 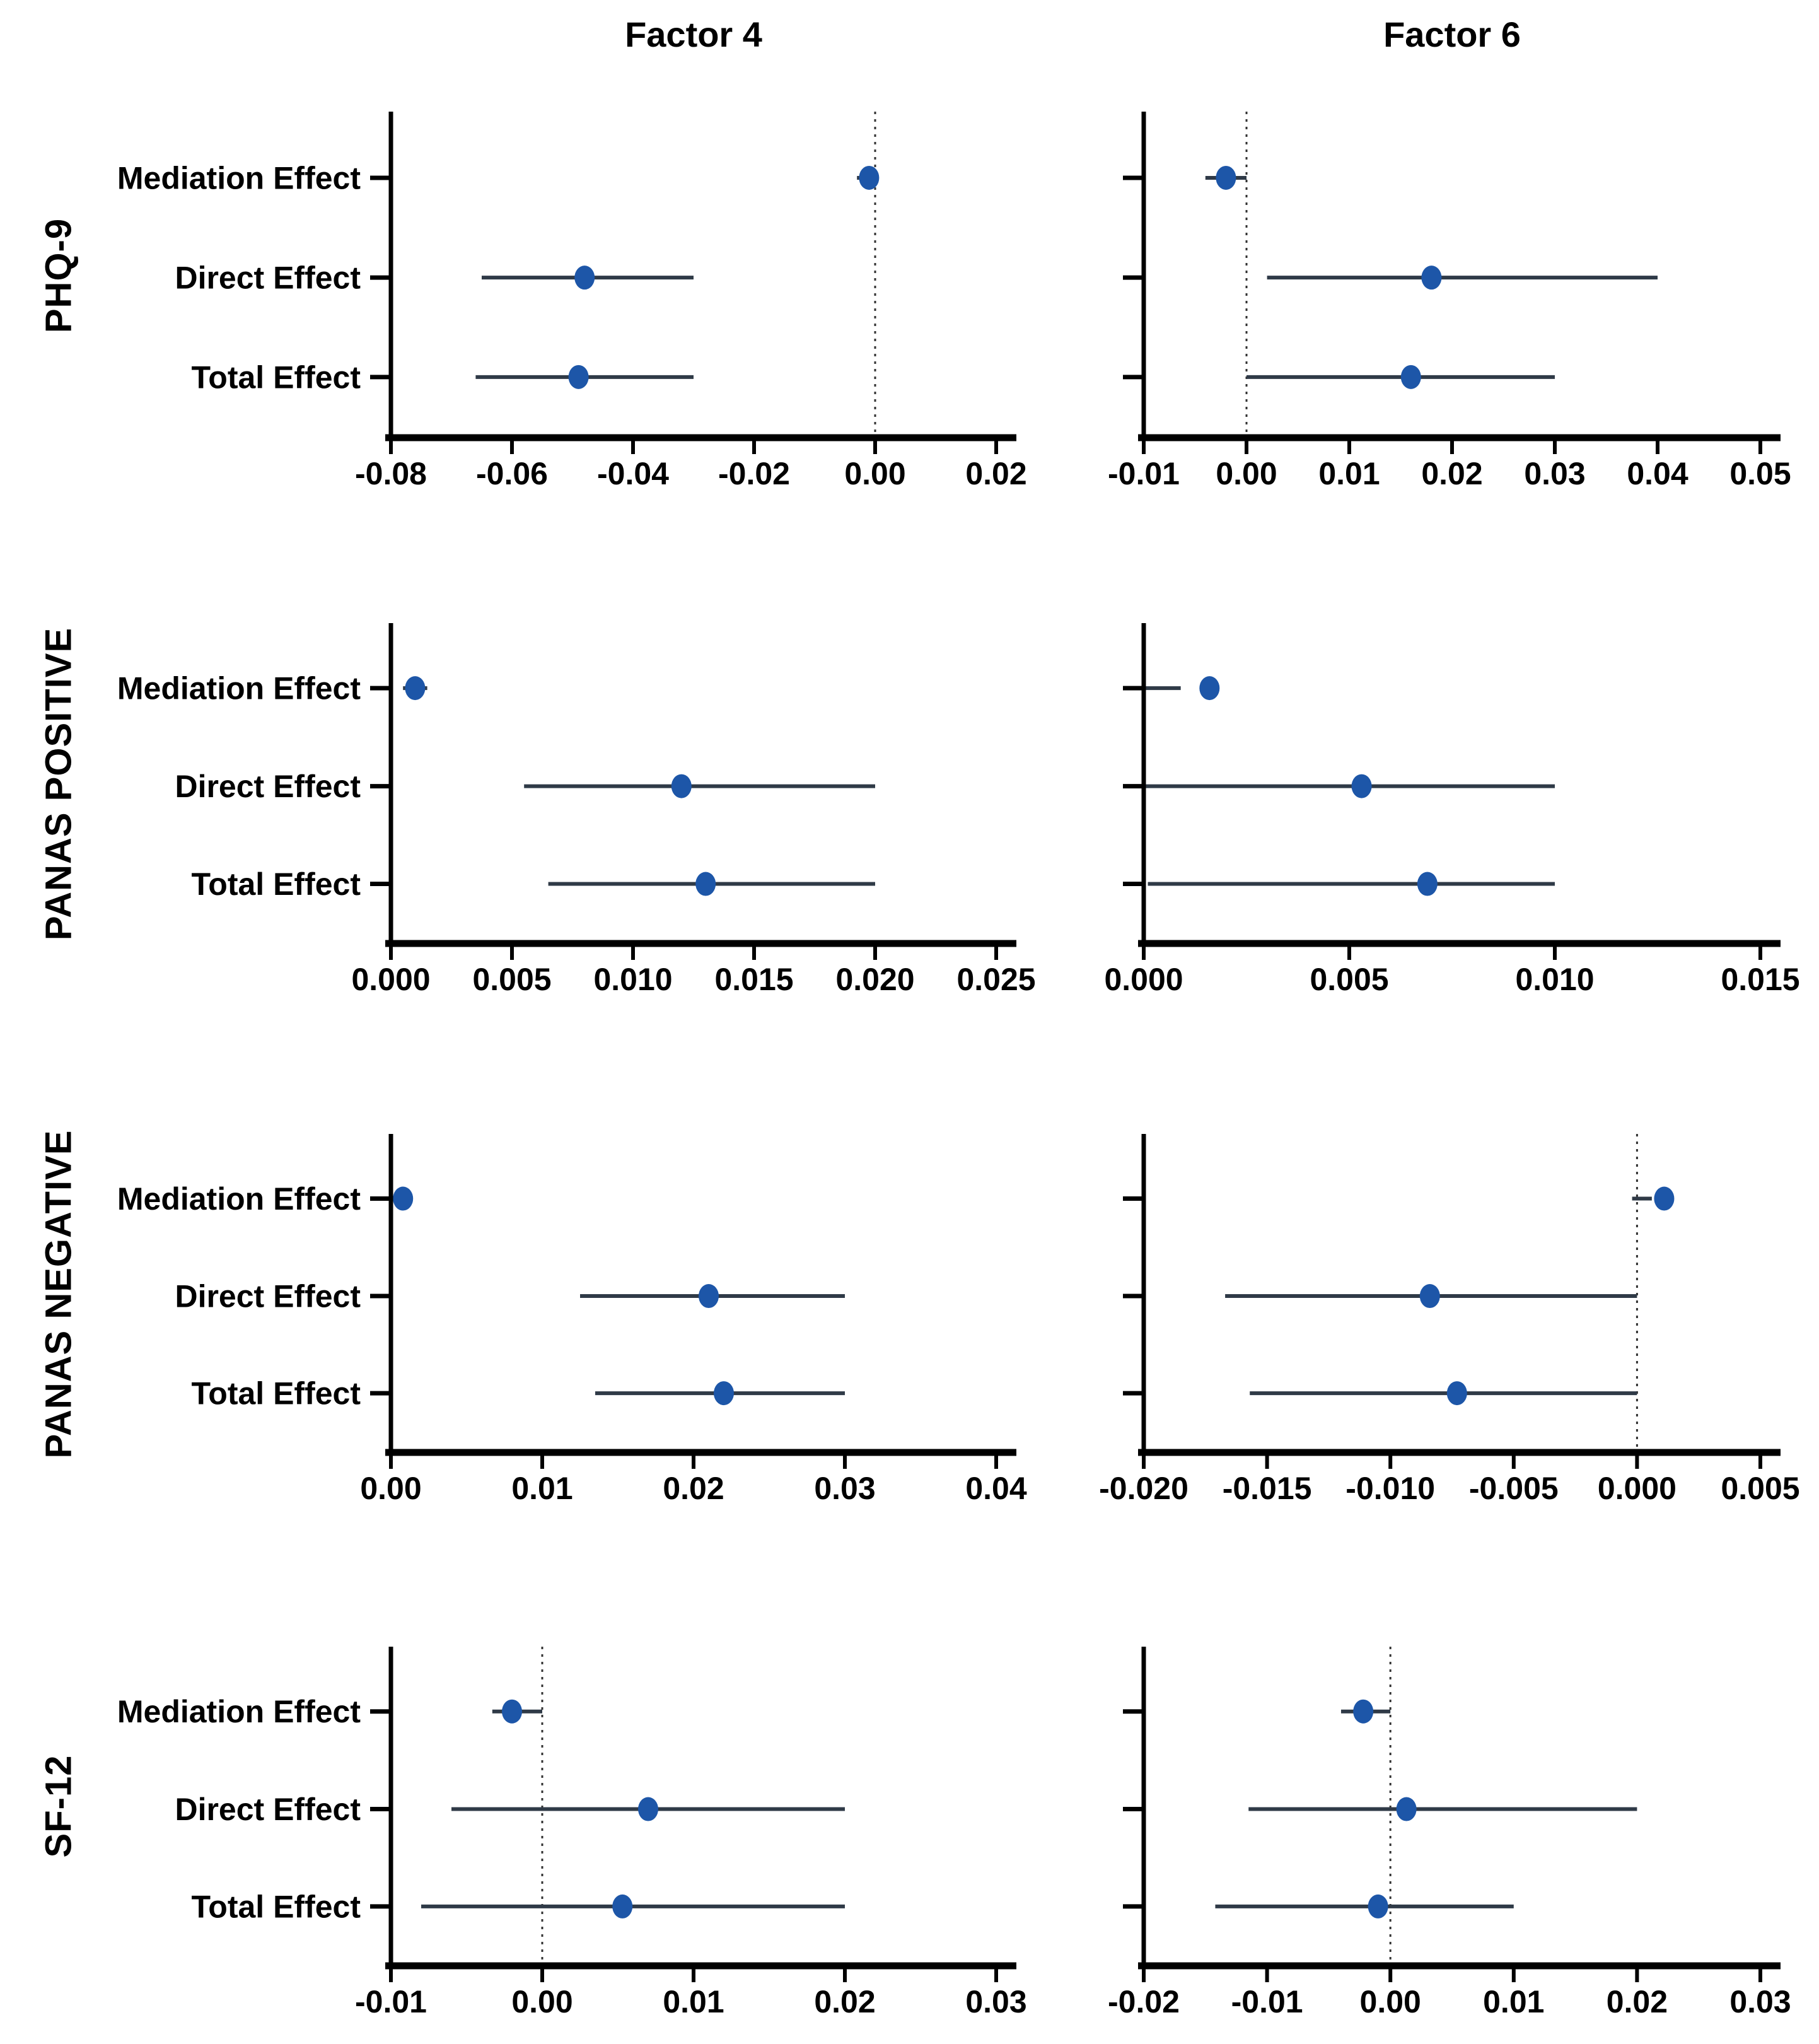 What do you see at coordinates (995, 979) in the screenshot?
I see `x-tick-label: 0.025` at bounding box center [995, 979].